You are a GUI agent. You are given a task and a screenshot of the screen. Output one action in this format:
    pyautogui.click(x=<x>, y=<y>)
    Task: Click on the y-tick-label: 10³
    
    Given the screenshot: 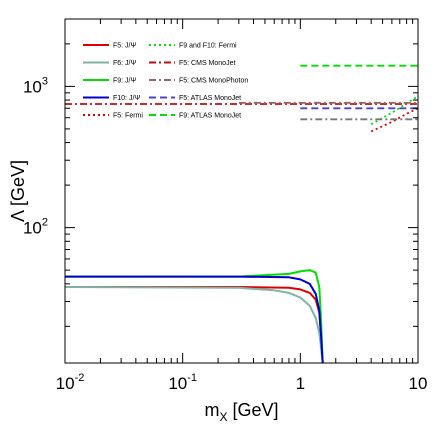 What is the action you would take?
    pyautogui.click(x=35, y=85)
    